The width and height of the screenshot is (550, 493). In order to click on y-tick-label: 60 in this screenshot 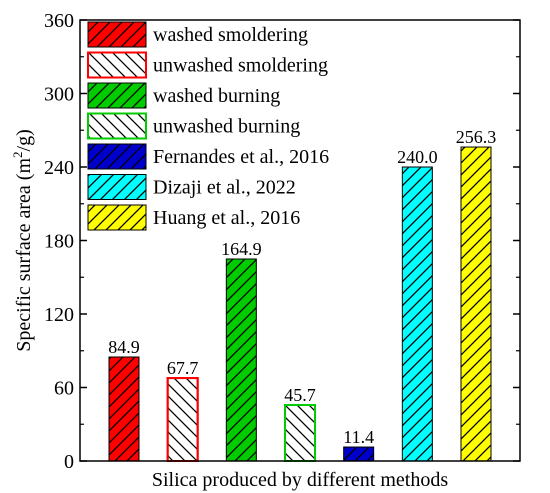, I will do `click(64, 389)`.